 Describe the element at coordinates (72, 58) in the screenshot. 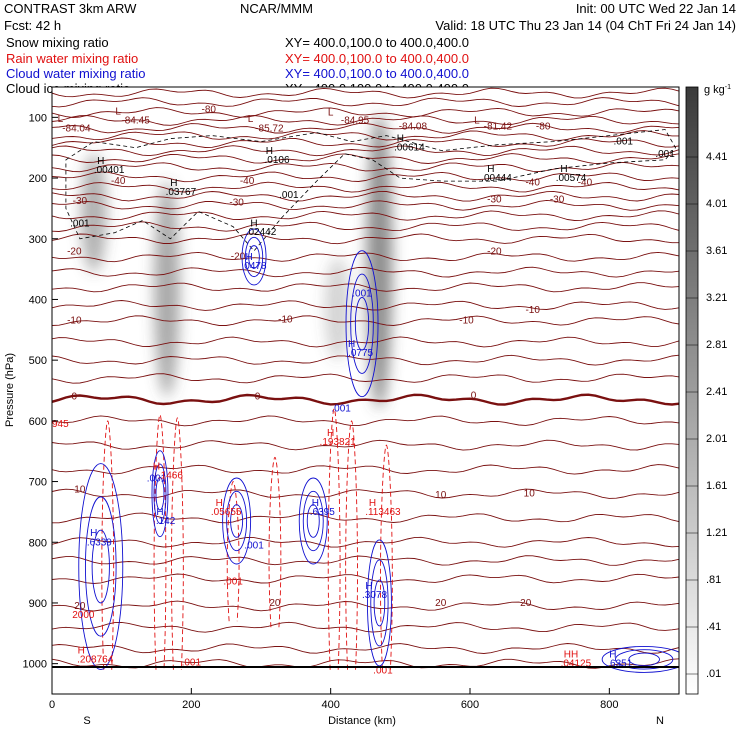

I see `legend-rain-label: Rain water mixing ratio` at that location.